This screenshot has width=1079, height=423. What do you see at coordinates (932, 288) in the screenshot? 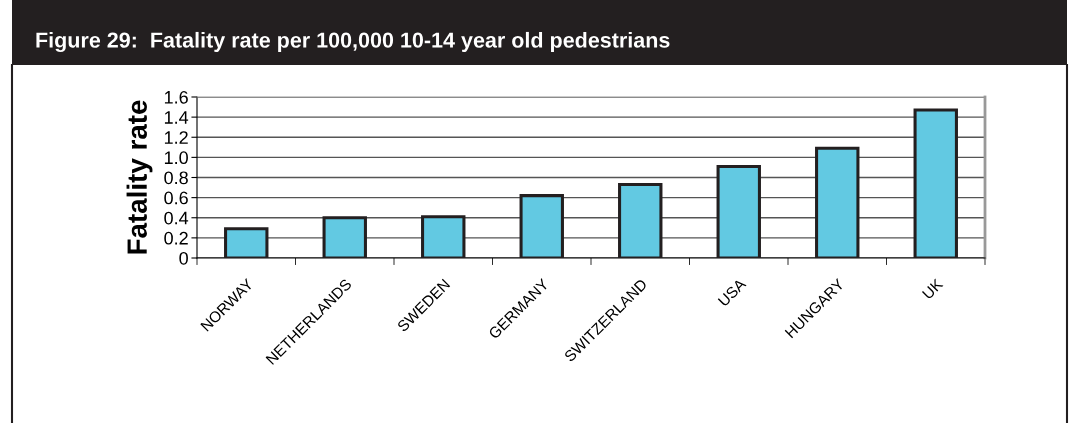
I see `x-tick-label: UK` at bounding box center [932, 288].